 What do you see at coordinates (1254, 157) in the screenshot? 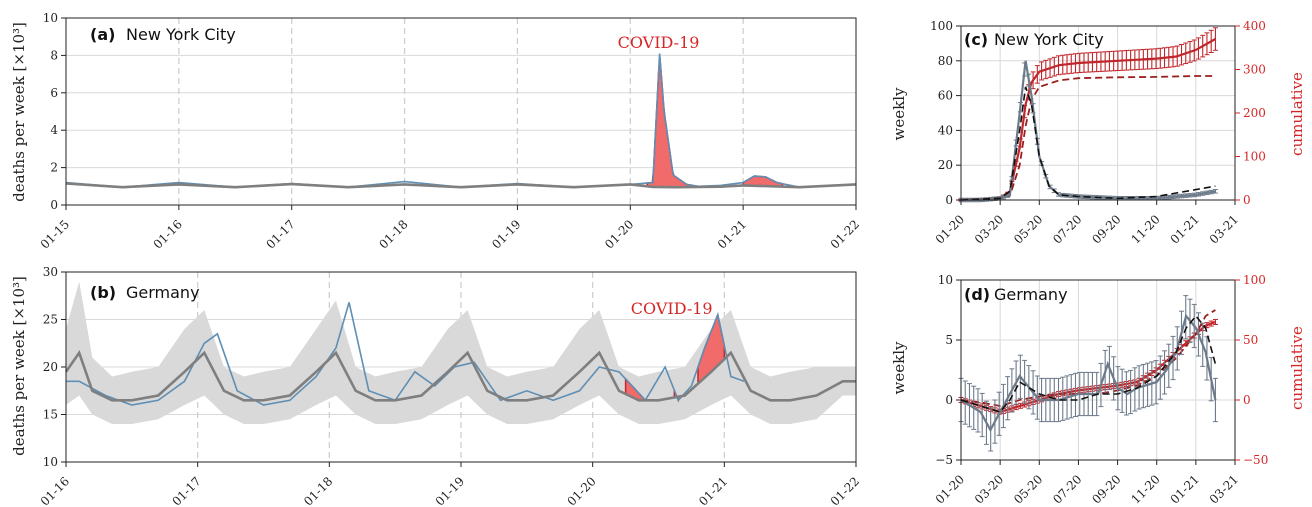
I see `panel-c-ytick-label-right: 100` at bounding box center [1254, 157].